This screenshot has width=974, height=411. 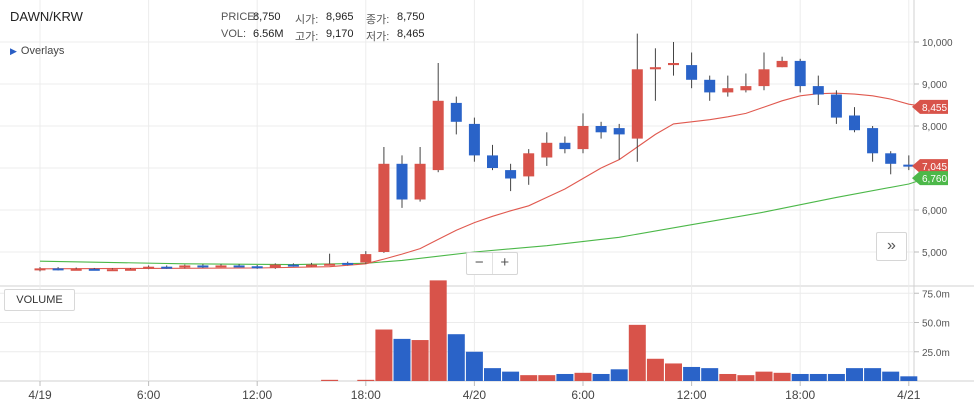 What do you see at coordinates (479, 262) in the screenshot?
I see `zoom-out-button: −` at bounding box center [479, 262].